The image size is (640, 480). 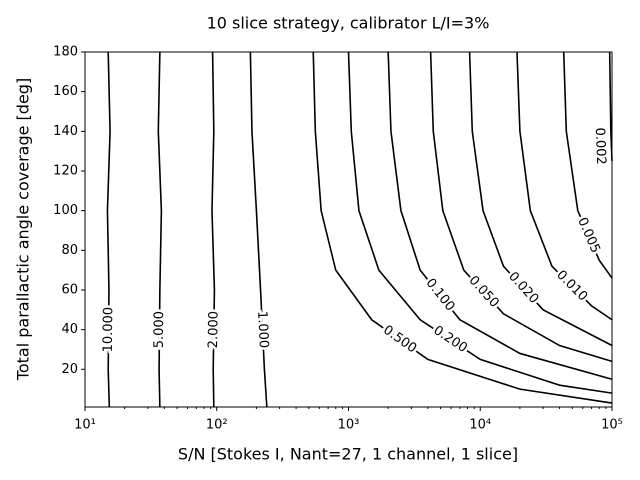 What do you see at coordinates (484, 292) in the screenshot?
I see `contour-label: 0.050` at bounding box center [484, 292].